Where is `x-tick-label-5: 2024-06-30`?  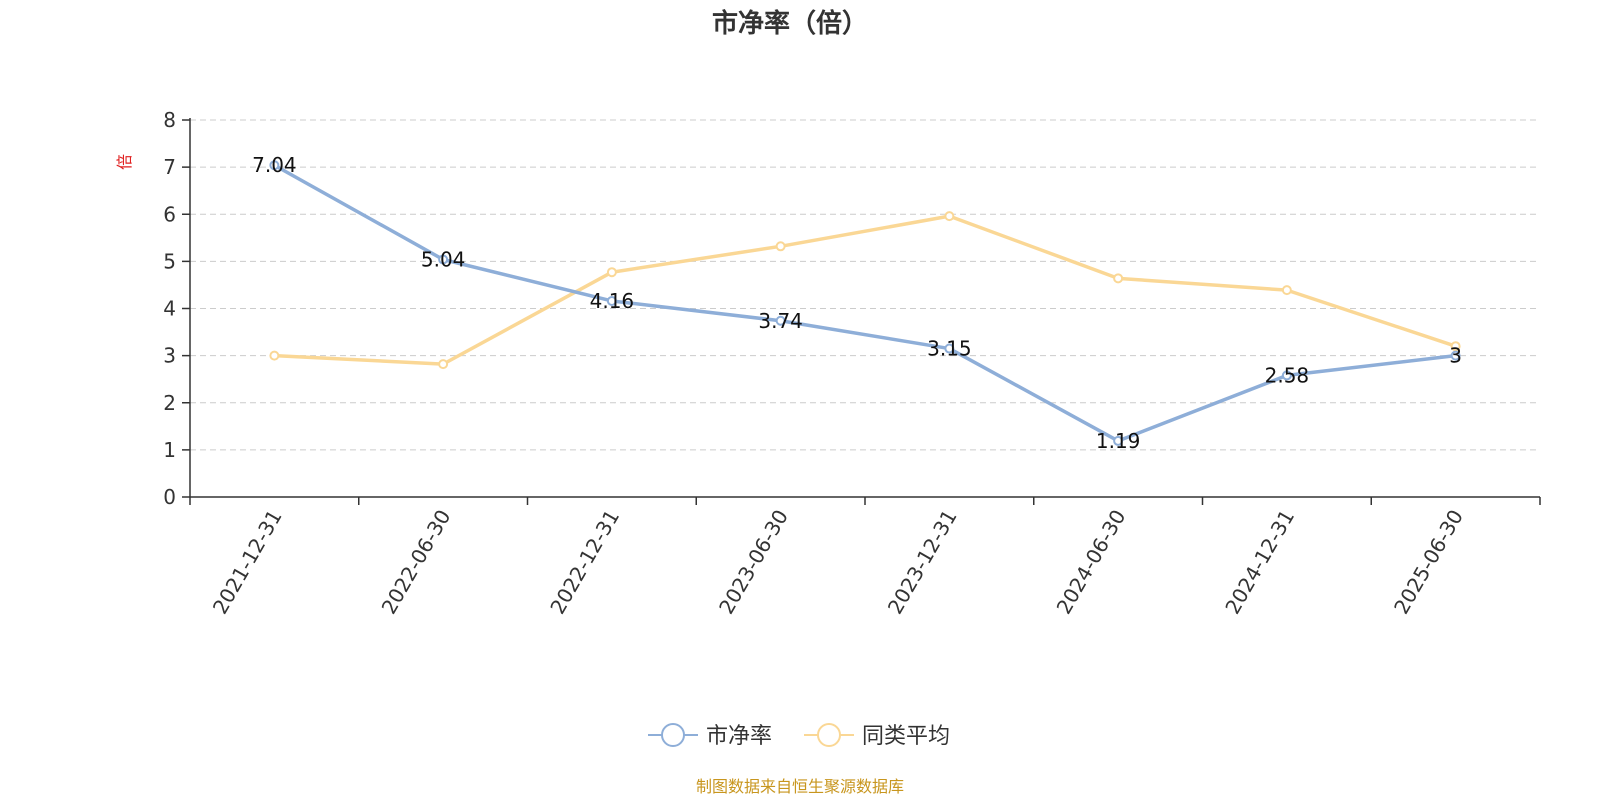
x-tick-label-5: 2024-06-30 is located at coordinates (1091, 562).